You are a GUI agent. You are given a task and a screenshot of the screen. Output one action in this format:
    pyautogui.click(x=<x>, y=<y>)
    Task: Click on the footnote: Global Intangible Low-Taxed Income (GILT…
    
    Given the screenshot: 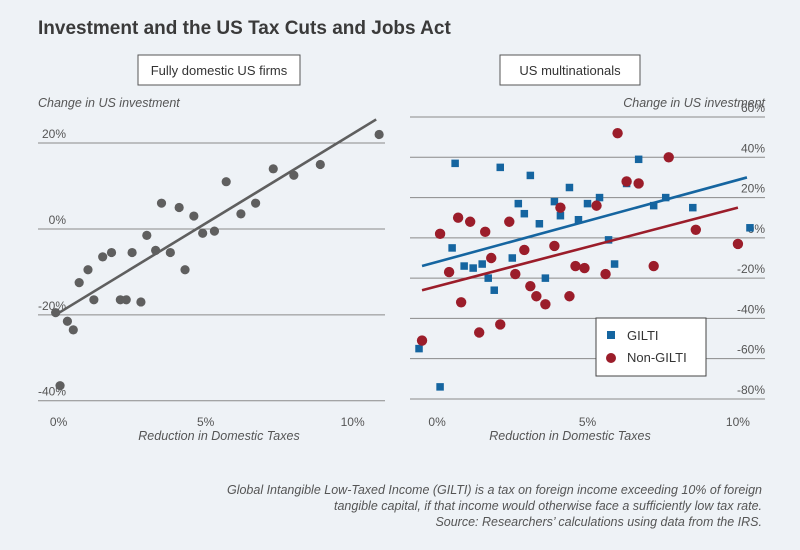 What is the action you would take?
    pyautogui.click(x=482, y=506)
    